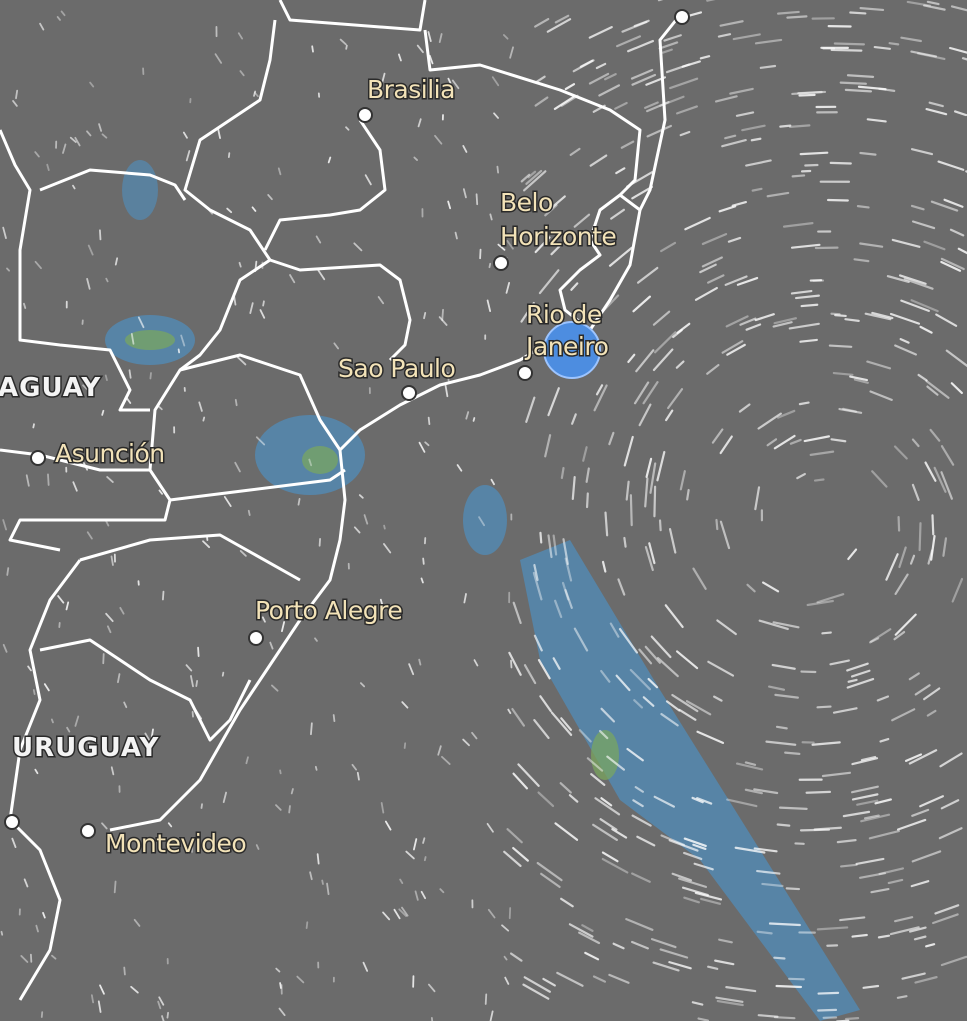 This screenshot has height=1021, width=967. Describe the element at coordinates (552, 113) in the screenshot. I see `border` at that location.